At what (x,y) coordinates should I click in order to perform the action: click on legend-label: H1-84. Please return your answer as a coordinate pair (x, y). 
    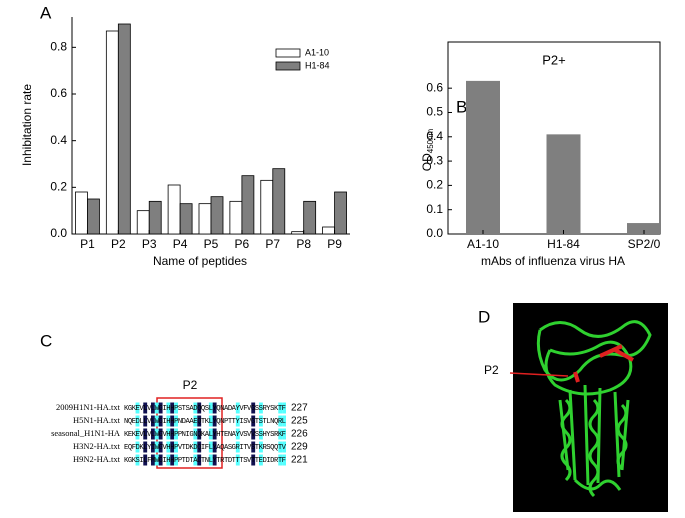
    Looking at the image, I should click on (317, 65).